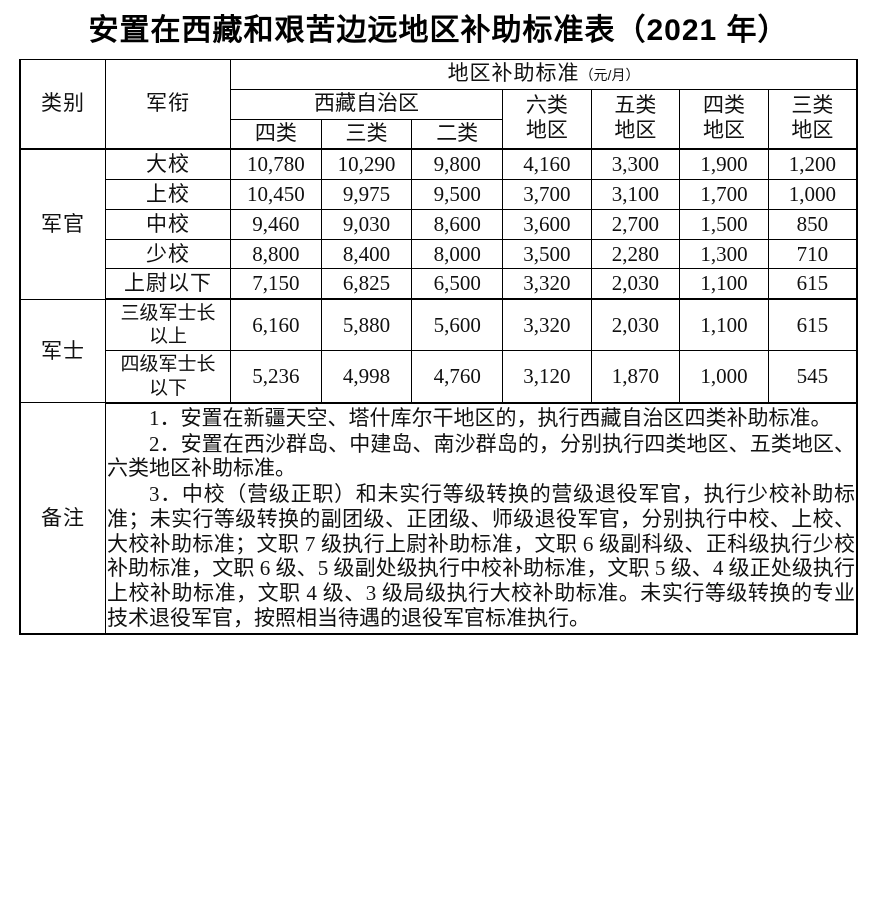  I want to click on cell-value: 5,236, so click(276, 377).